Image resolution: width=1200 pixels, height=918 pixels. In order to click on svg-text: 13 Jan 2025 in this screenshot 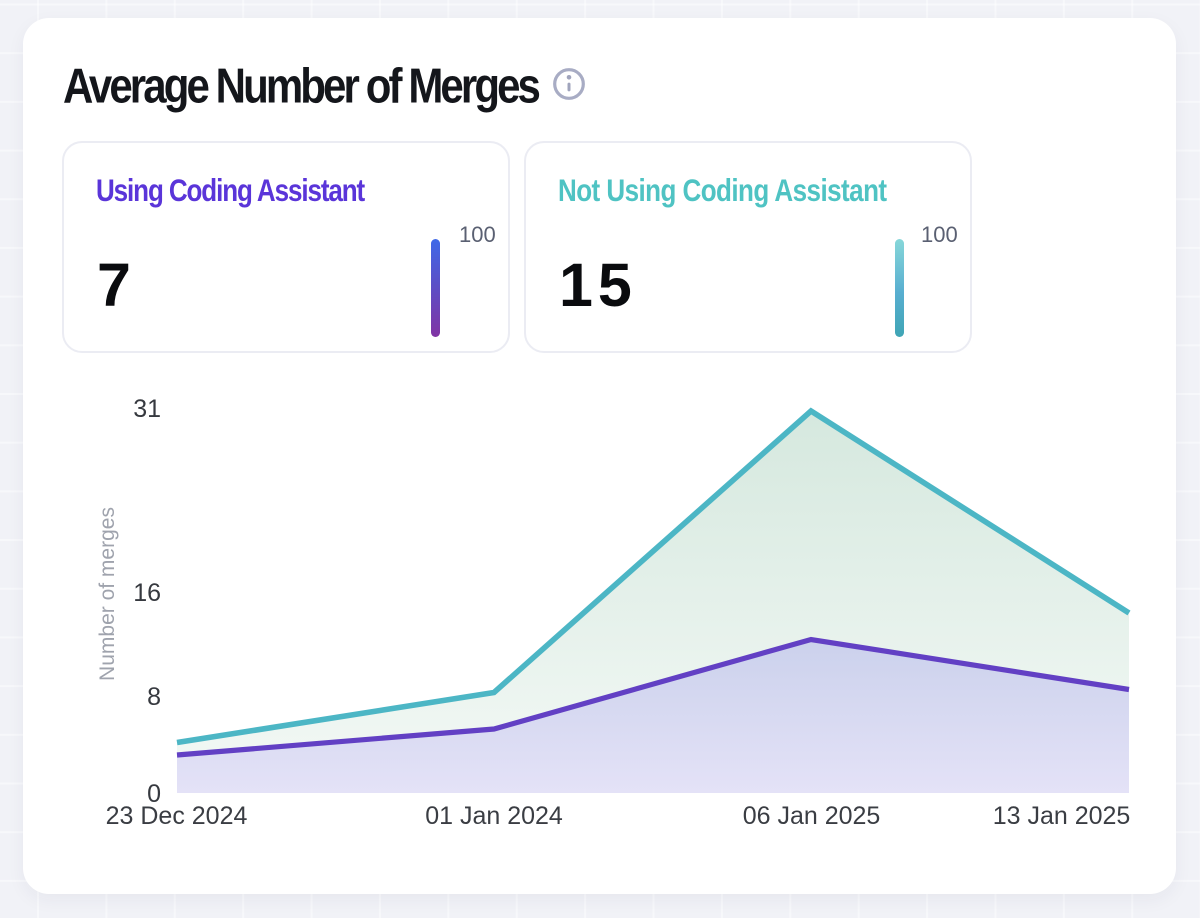, I will do `click(1062, 816)`.